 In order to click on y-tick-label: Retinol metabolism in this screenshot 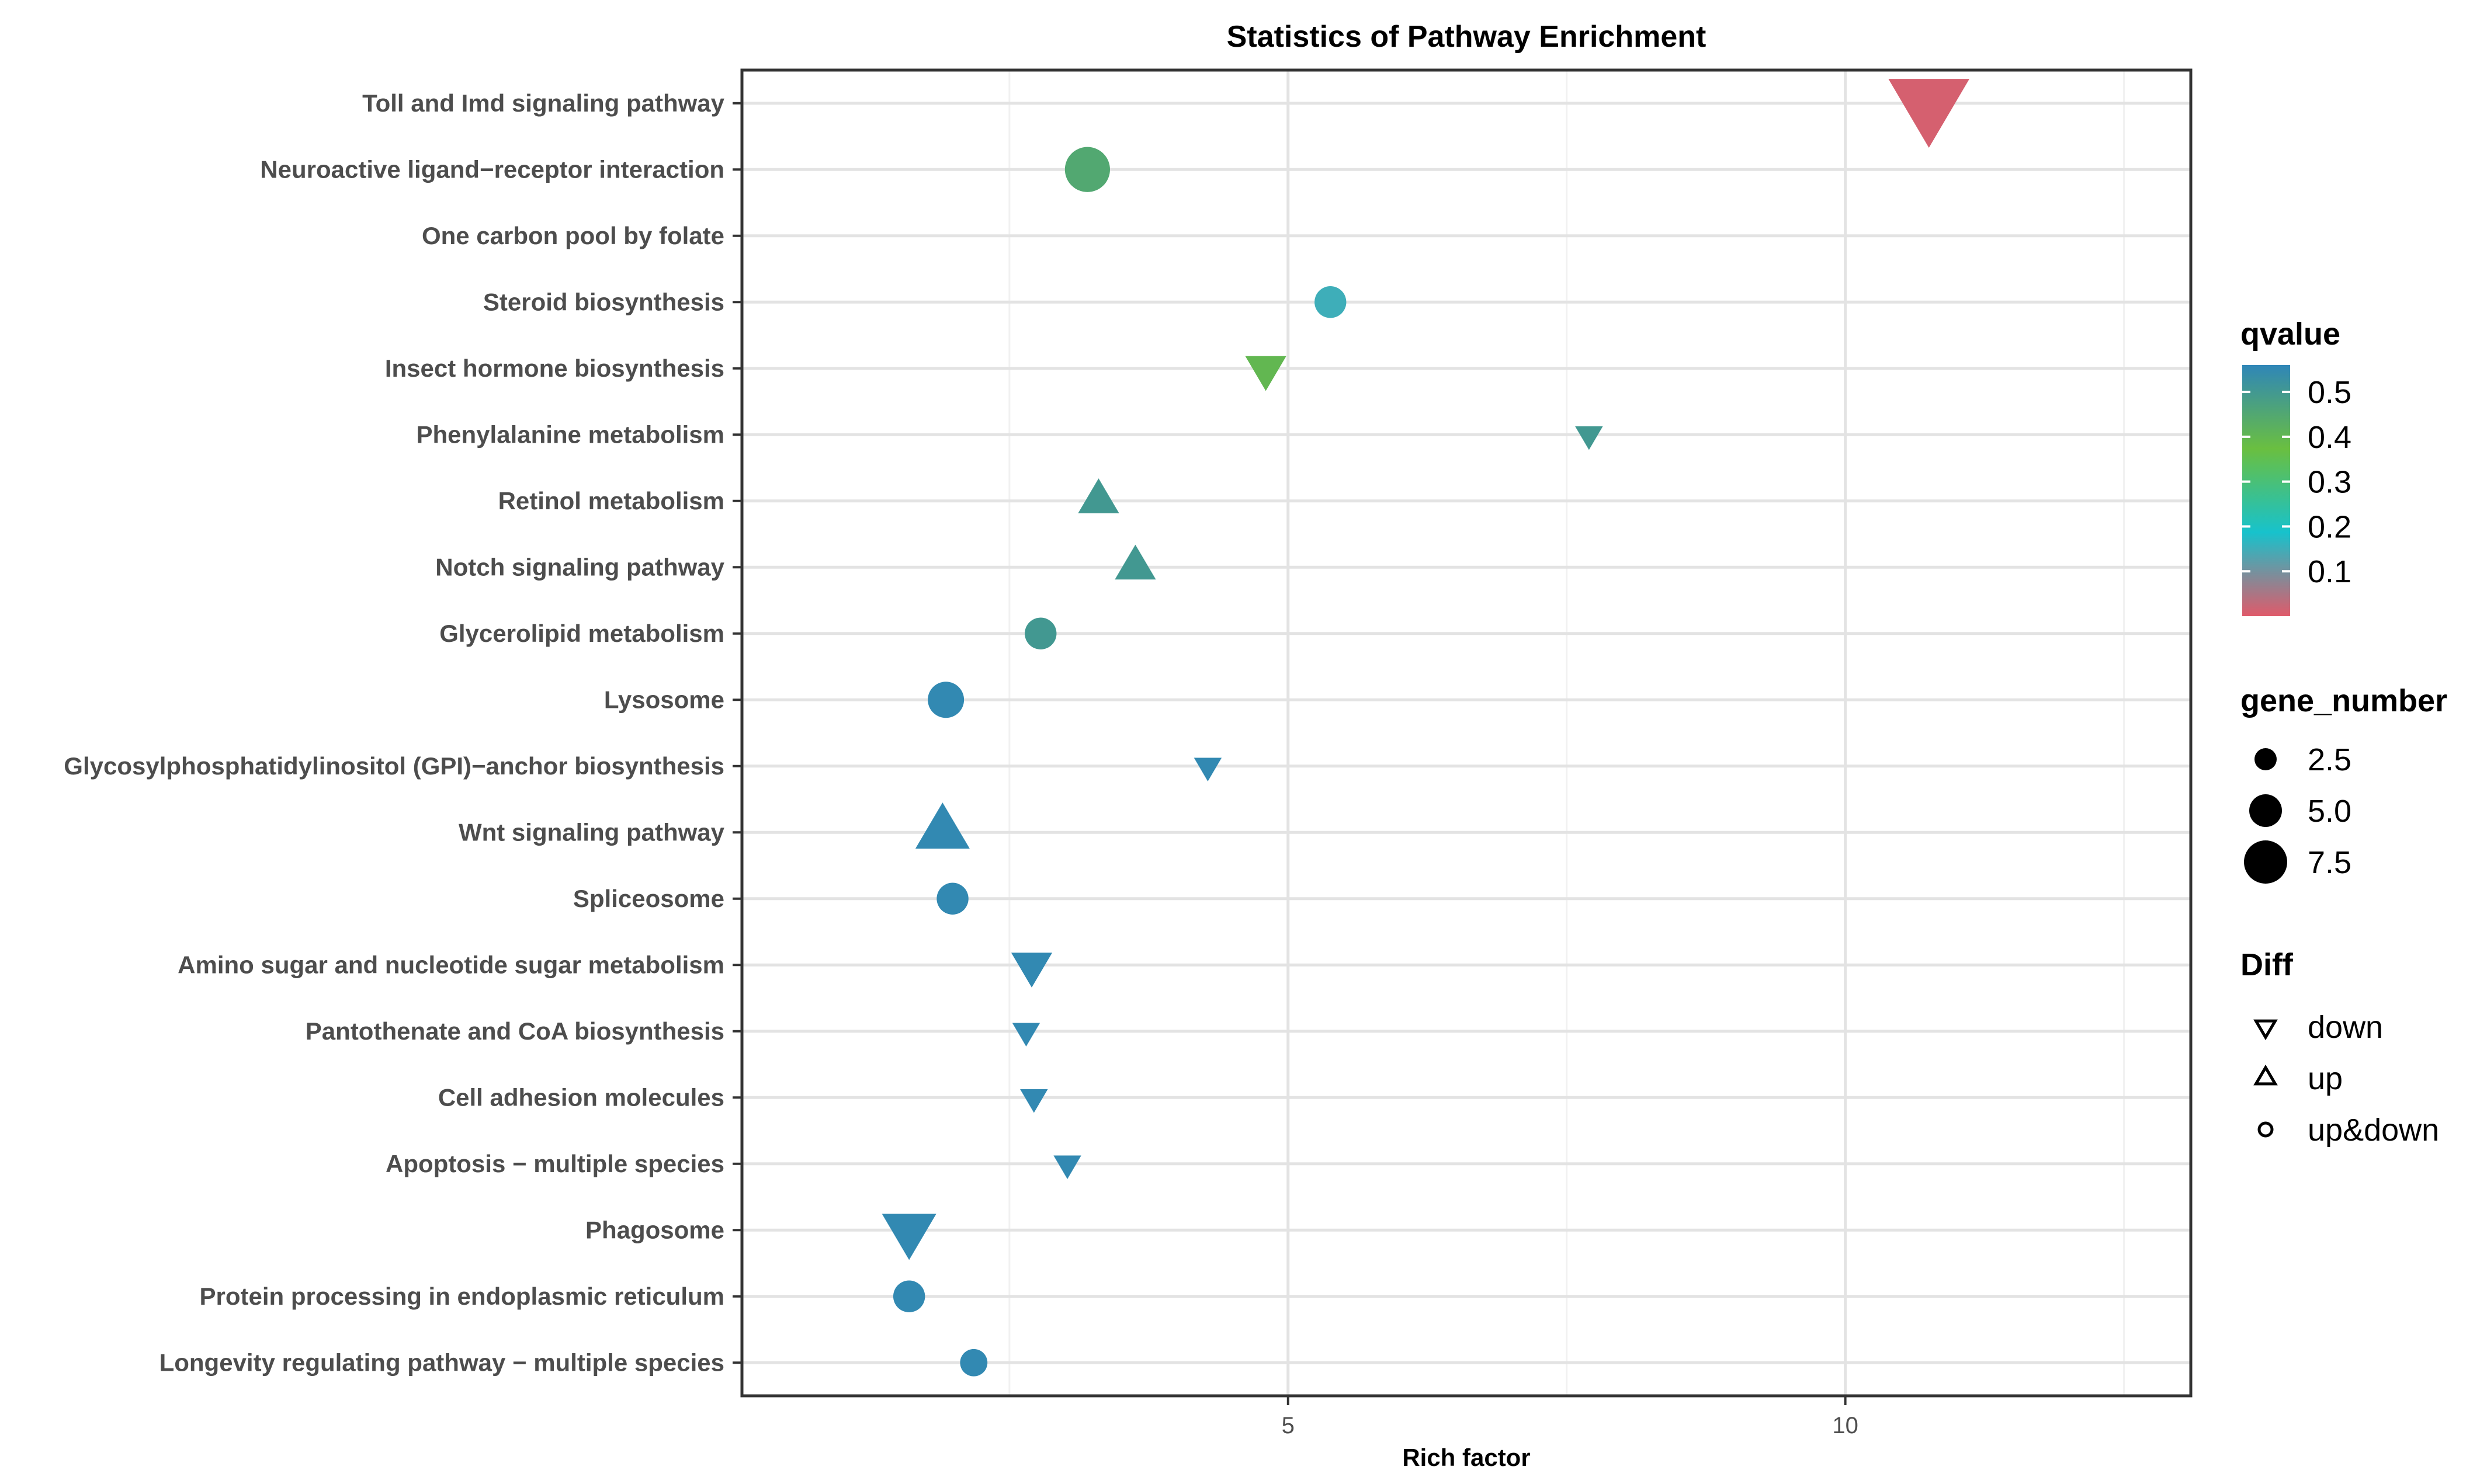, I will do `click(611, 501)`.